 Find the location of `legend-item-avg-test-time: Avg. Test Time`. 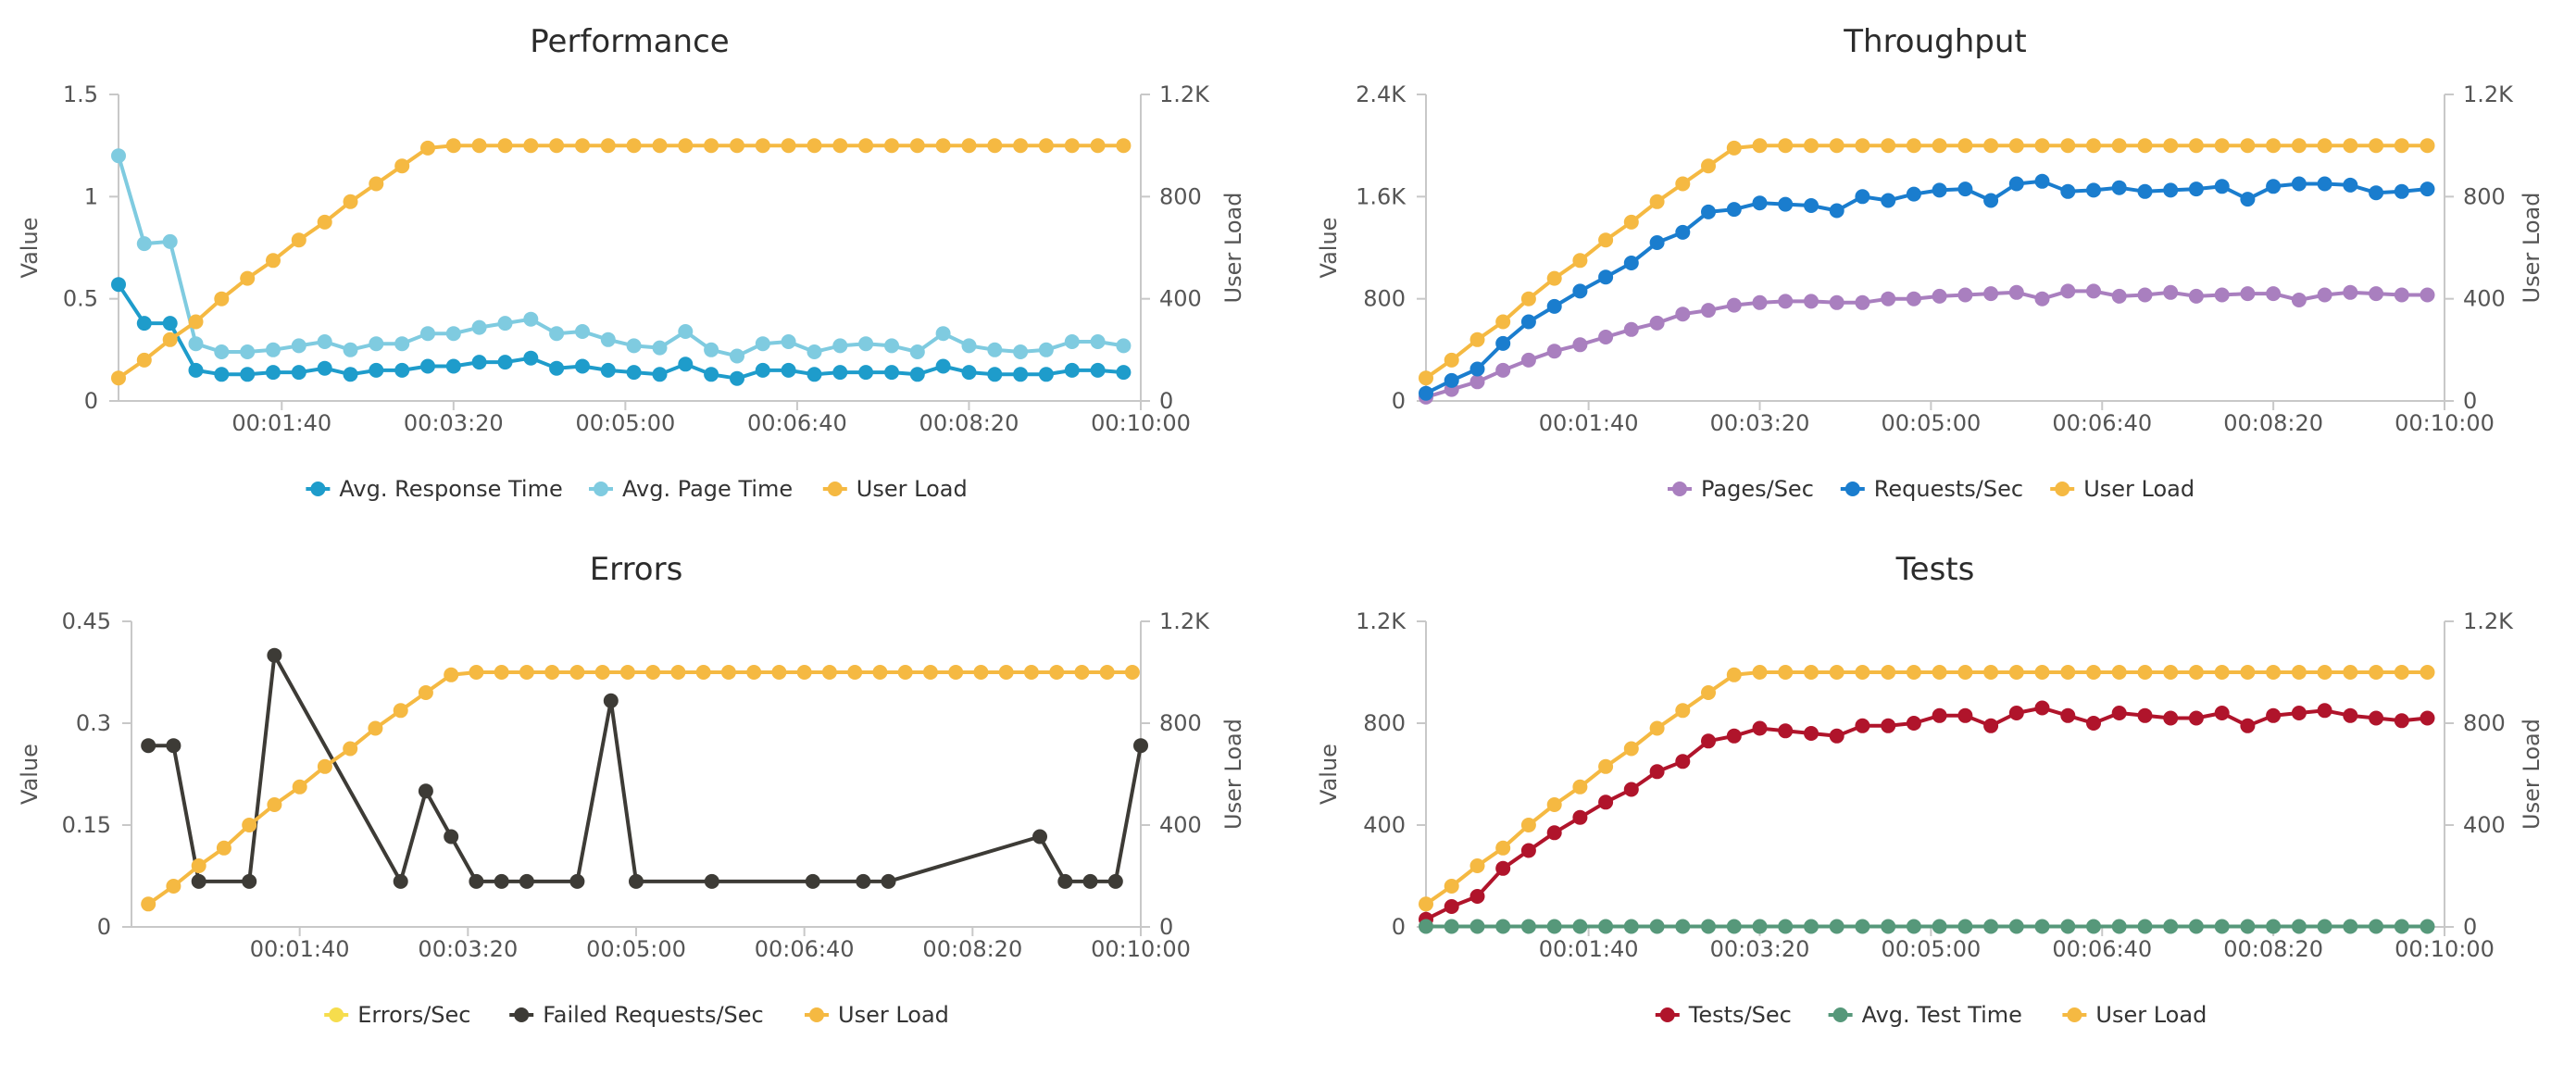

legend-item-avg-test-time: Avg. Test Time is located at coordinates (1925, 1015).